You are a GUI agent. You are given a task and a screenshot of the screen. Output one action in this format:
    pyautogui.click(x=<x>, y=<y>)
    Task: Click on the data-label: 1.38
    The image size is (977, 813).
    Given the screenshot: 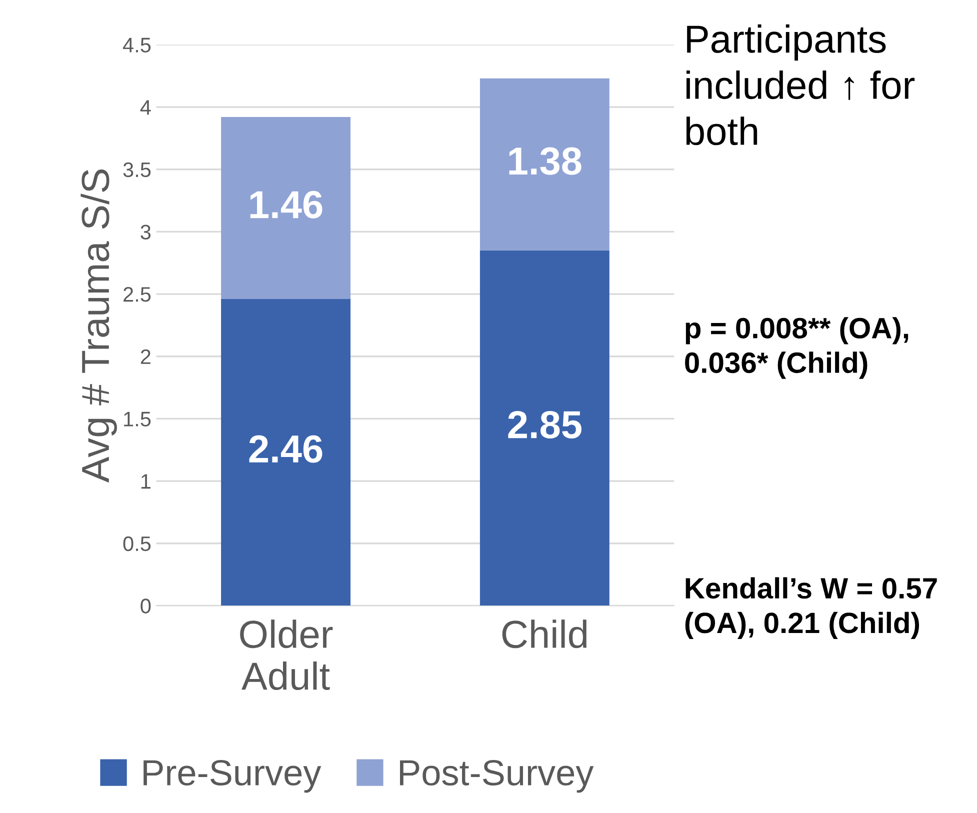 What is the action you would take?
    pyautogui.click(x=545, y=161)
    